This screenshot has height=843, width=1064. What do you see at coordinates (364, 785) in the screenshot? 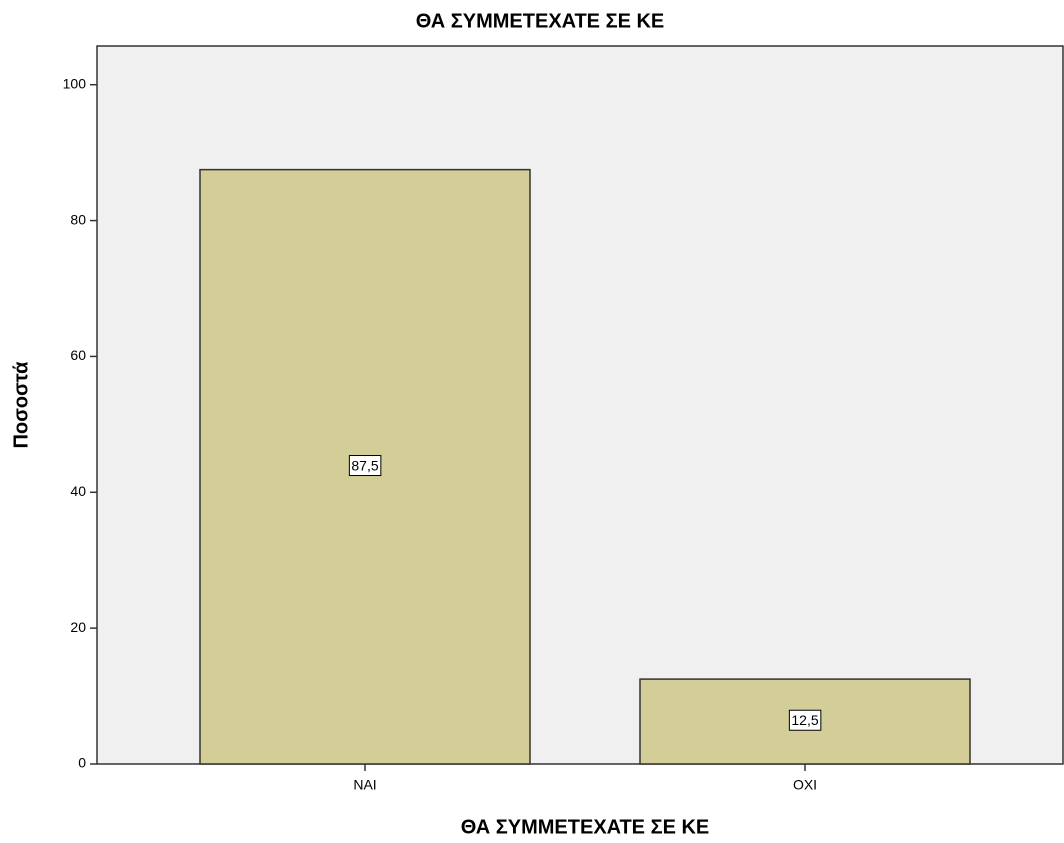
I see `x-tick-label: ΝΑΙ` at bounding box center [364, 785].